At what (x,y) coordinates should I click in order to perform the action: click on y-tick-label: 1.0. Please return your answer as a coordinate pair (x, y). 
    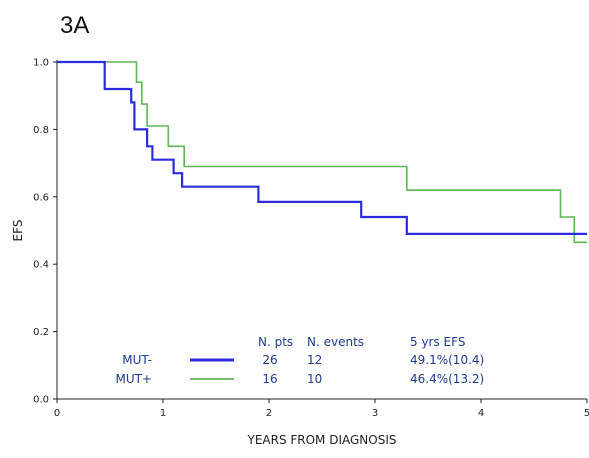
    Looking at the image, I should click on (41, 63).